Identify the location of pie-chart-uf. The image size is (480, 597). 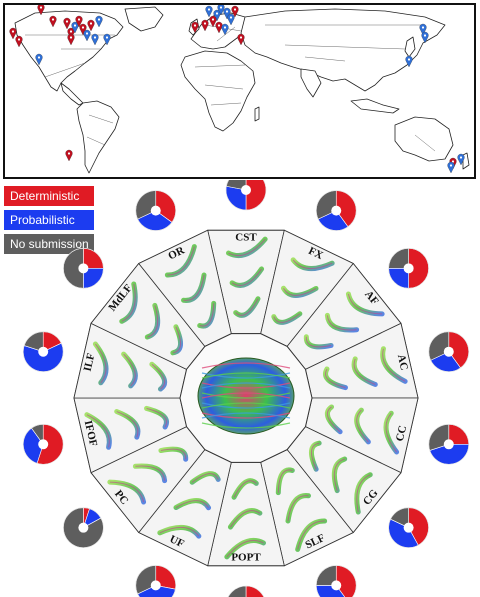
(156, 581).